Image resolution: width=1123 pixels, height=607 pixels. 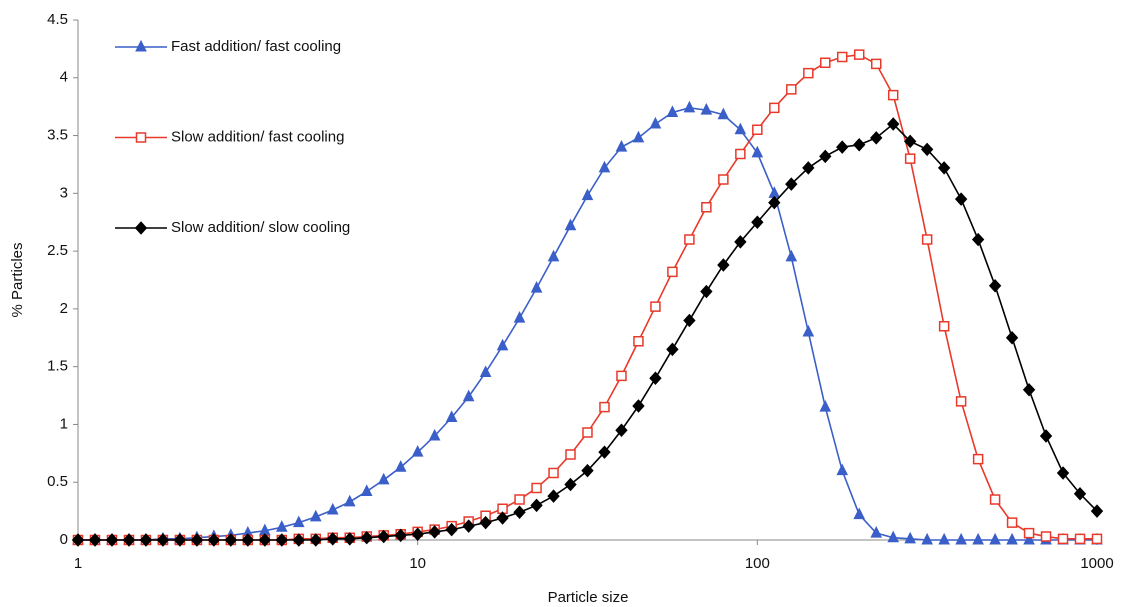 I want to click on y-tick-label: 0, so click(x=64, y=539).